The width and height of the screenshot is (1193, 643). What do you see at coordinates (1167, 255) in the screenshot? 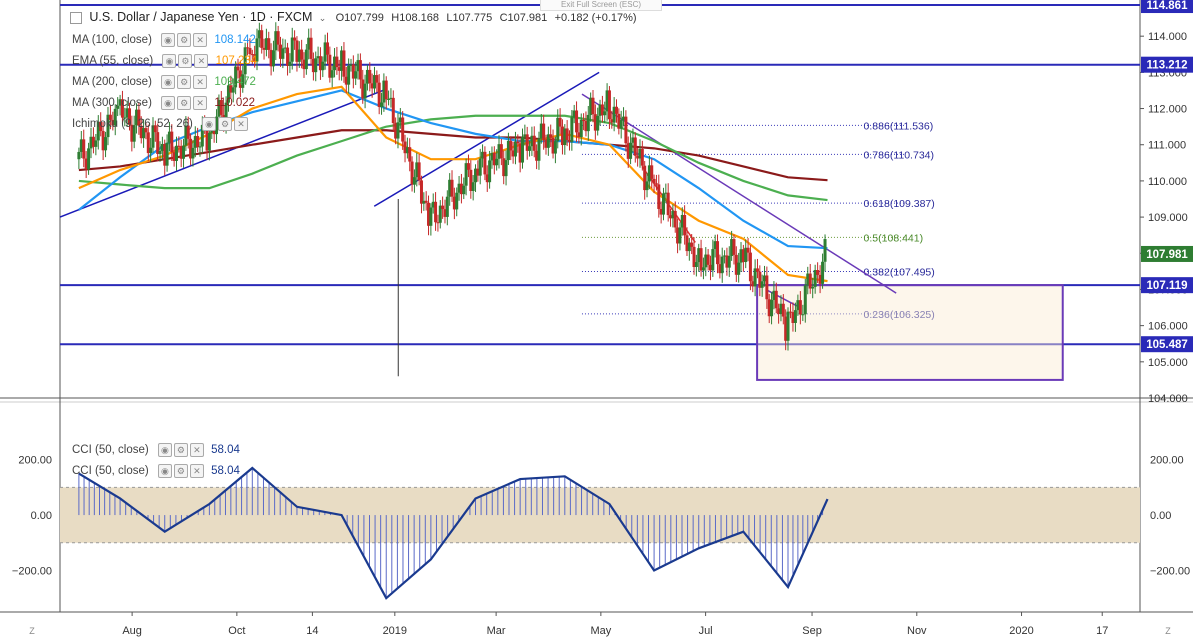
I see `price-badge-label: 107.981` at bounding box center [1167, 255].